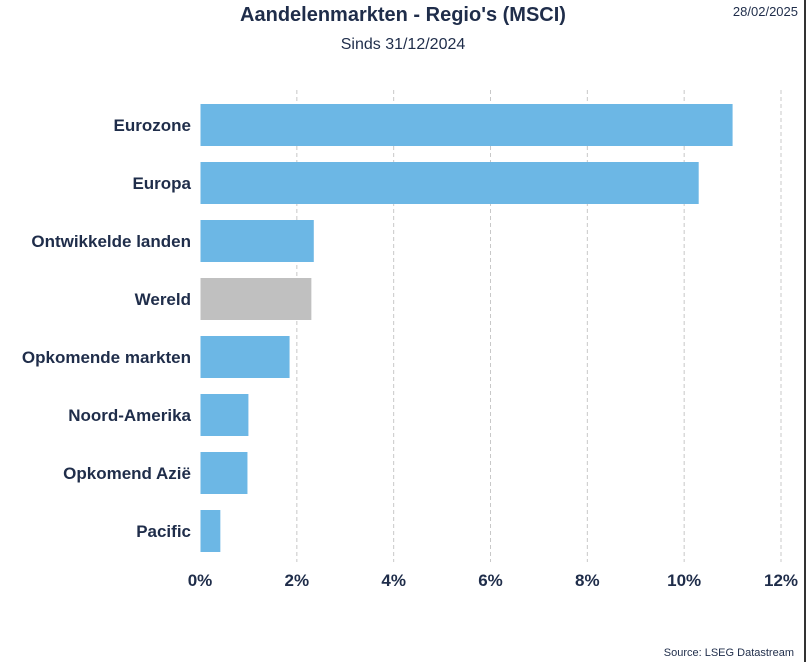  I want to click on category-label: Ontwikkelde landen, so click(111, 241).